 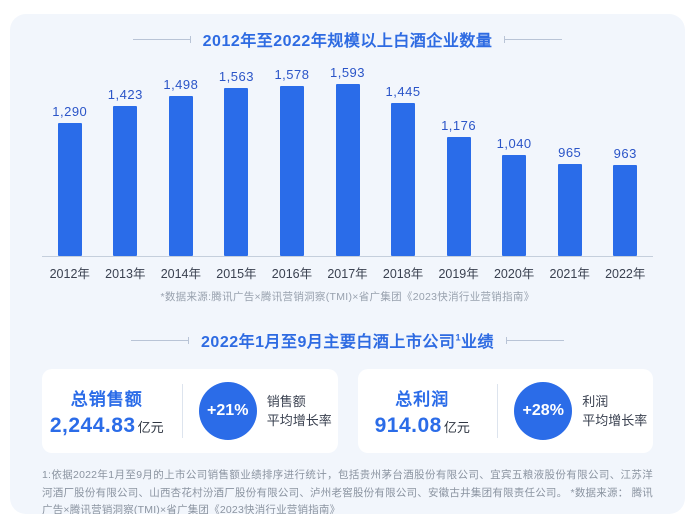 What do you see at coordinates (625, 153) in the screenshot?
I see `bar-value-label: 963` at bounding box center [625, 153].